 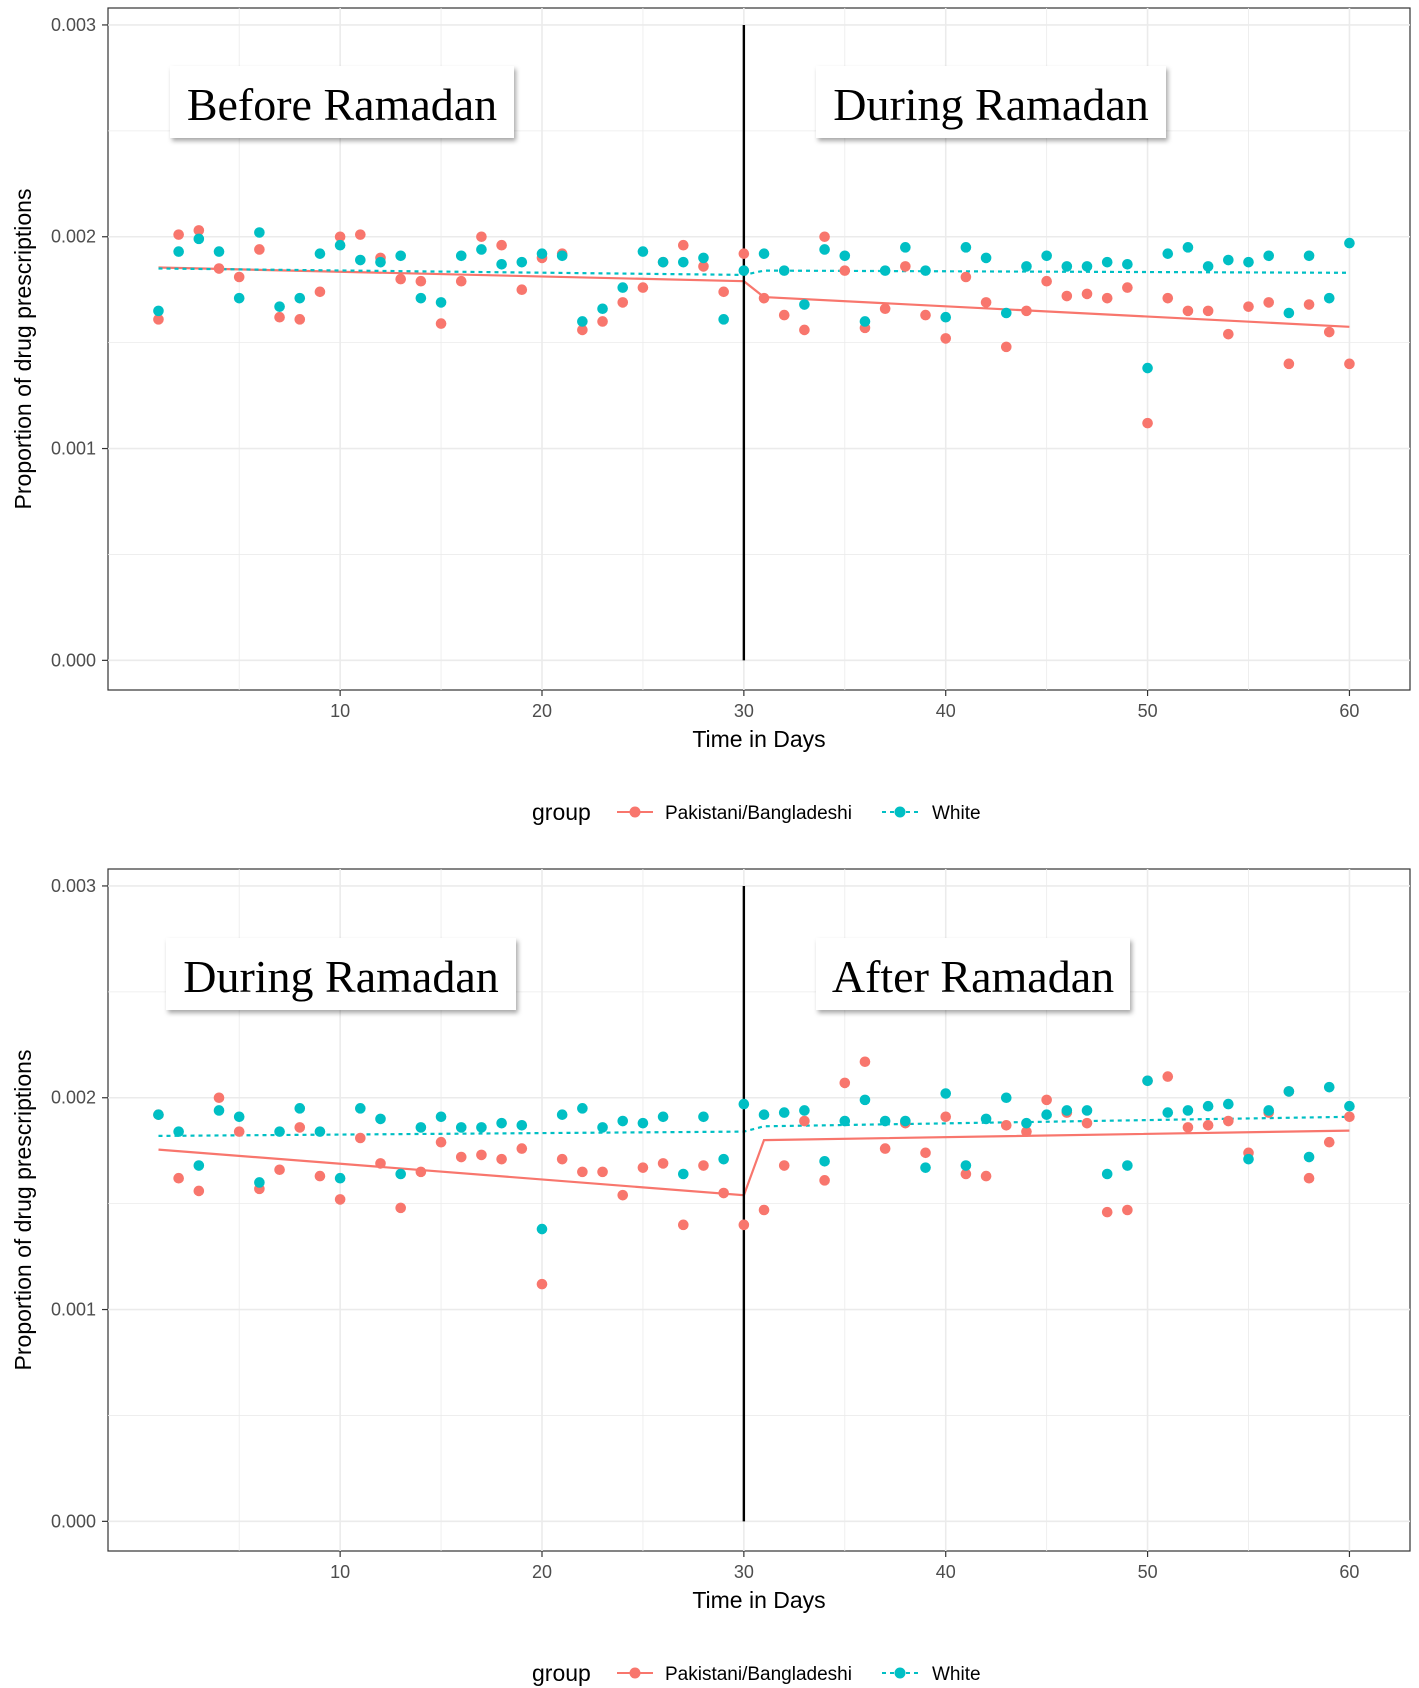 I want to click on panel-label-right-text: During Ramadan, so click(x=991, y=104).